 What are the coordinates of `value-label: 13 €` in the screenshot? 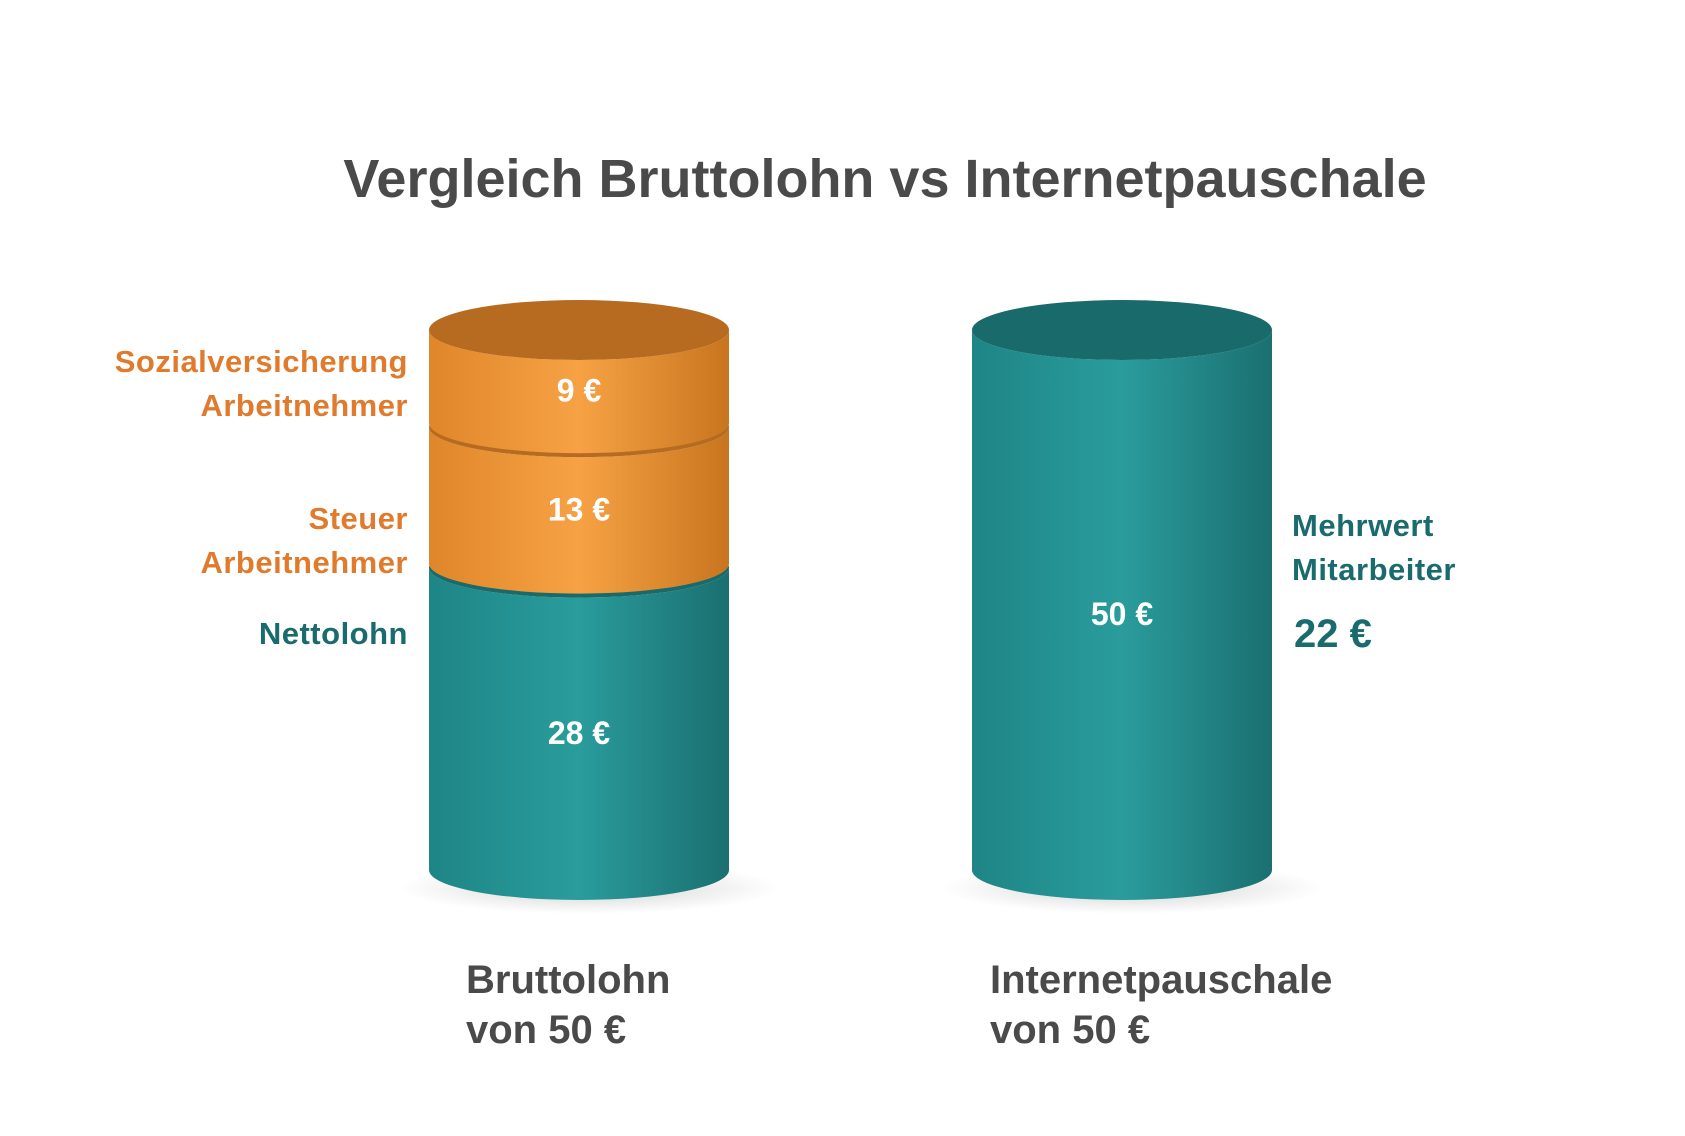 It's located at (579, 509).